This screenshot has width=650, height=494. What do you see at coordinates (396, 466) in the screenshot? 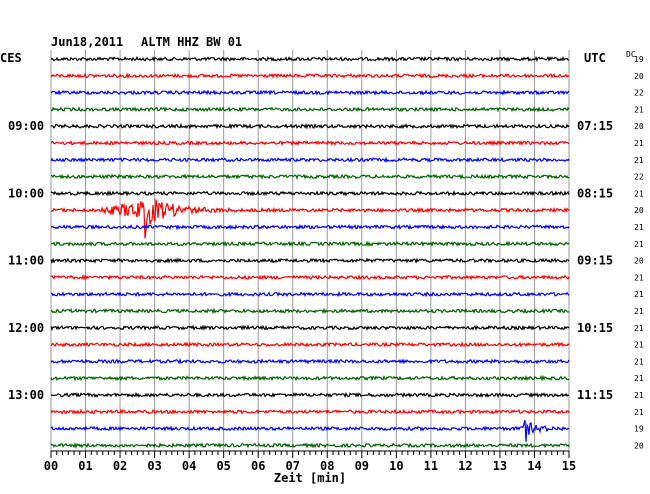
I see `x-tick-label: 10` at bounding box center [396, 466].